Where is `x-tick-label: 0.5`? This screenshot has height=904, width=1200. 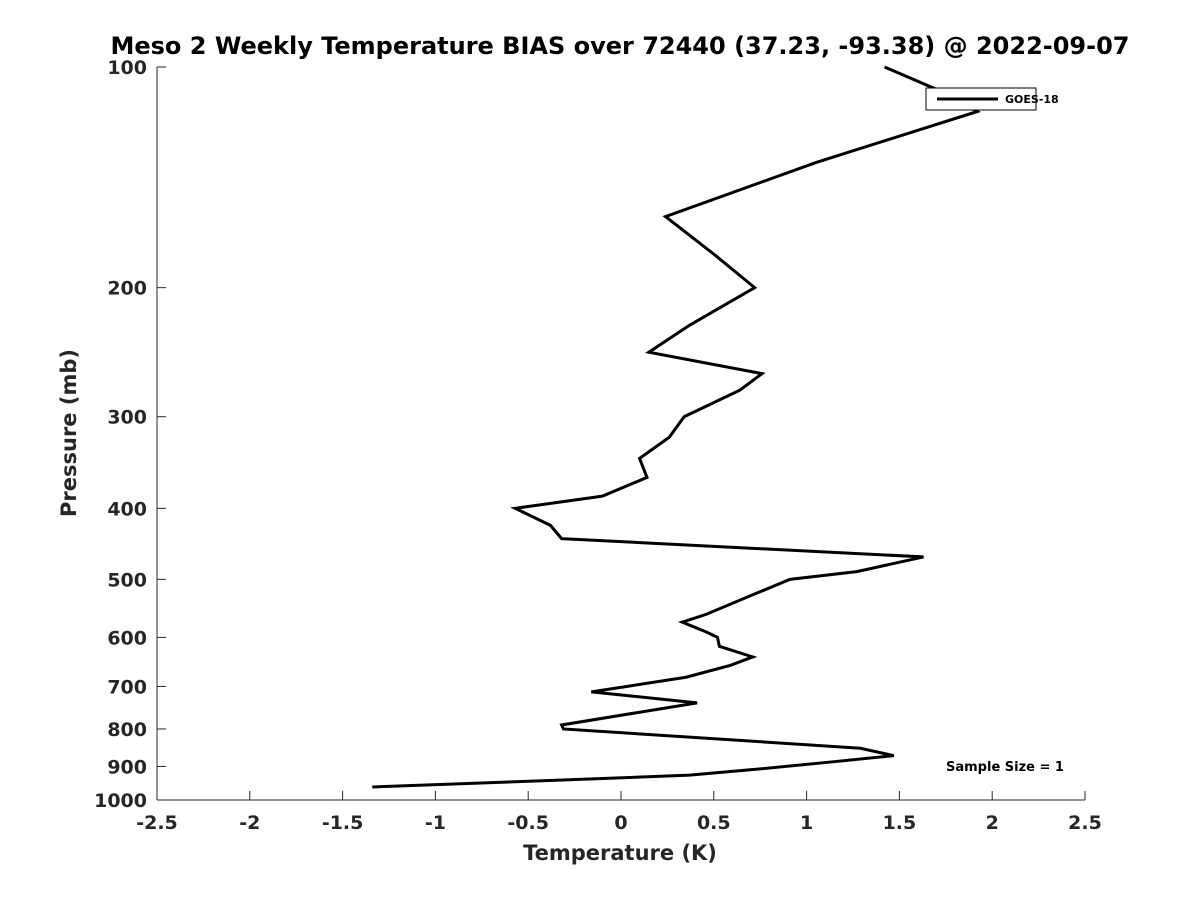 x-tick-label: 0.5 is located at coordinates (714, 823).